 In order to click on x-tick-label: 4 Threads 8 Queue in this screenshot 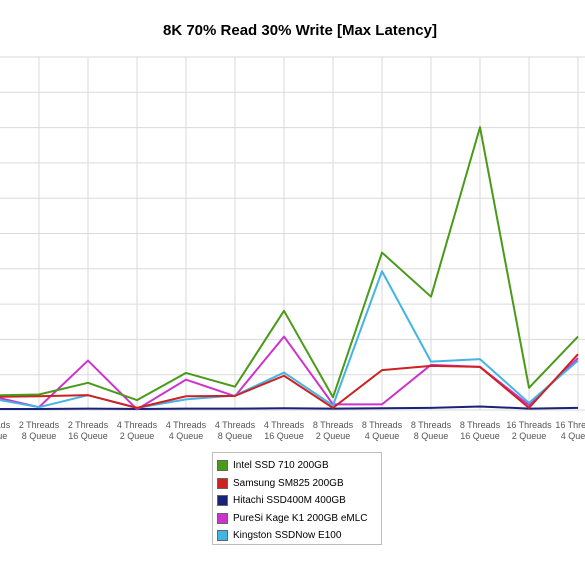, I will do `click(235, 430)`.